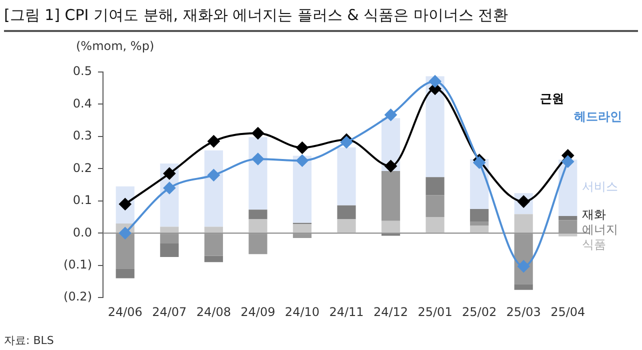 The height and width of the screenshot is (350, 642). Describe the element at coordinates (435, 311) in the screenshot. I see `x-tick-label: 25/01` at that location.